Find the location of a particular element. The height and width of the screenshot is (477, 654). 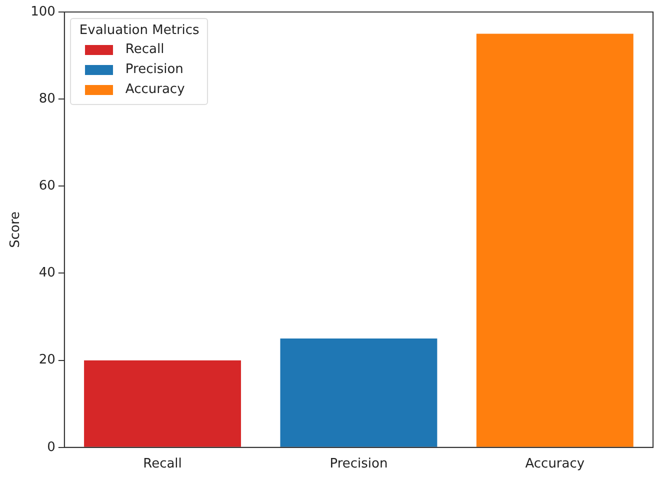

x-tick-label: Precision is located at coordinates (359, 464).